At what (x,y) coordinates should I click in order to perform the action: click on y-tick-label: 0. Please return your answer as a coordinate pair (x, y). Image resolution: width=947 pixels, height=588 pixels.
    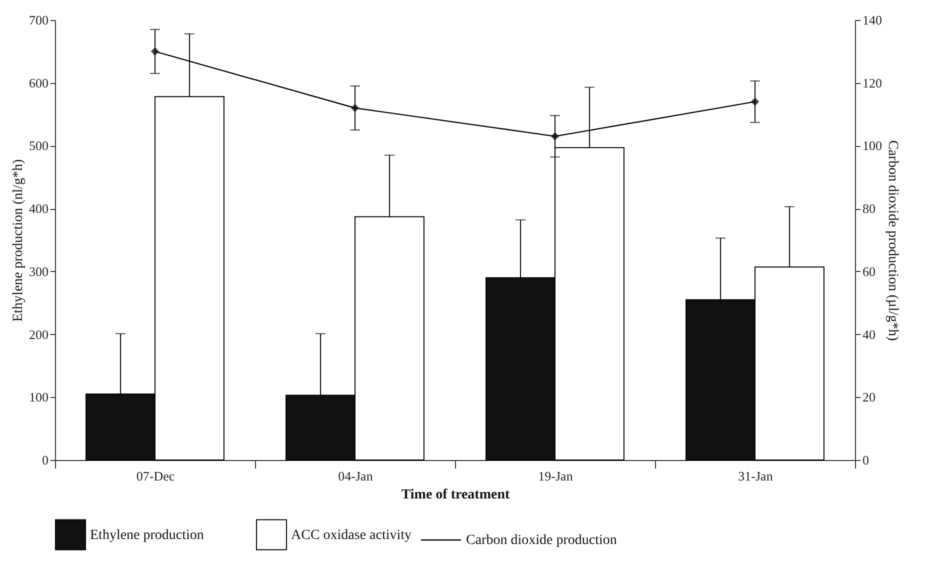
    Looking at the image, I should click on (45, 460).